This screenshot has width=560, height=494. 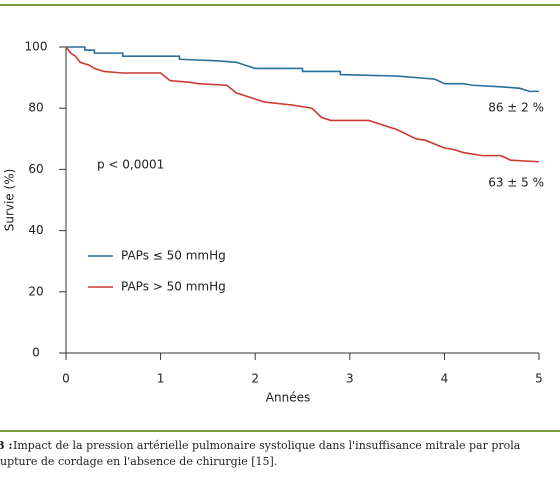 What do you see at coordinates (35, 230) in the screenshot?
I see `y-tick-label: 40` at bounding box center [35, 230].